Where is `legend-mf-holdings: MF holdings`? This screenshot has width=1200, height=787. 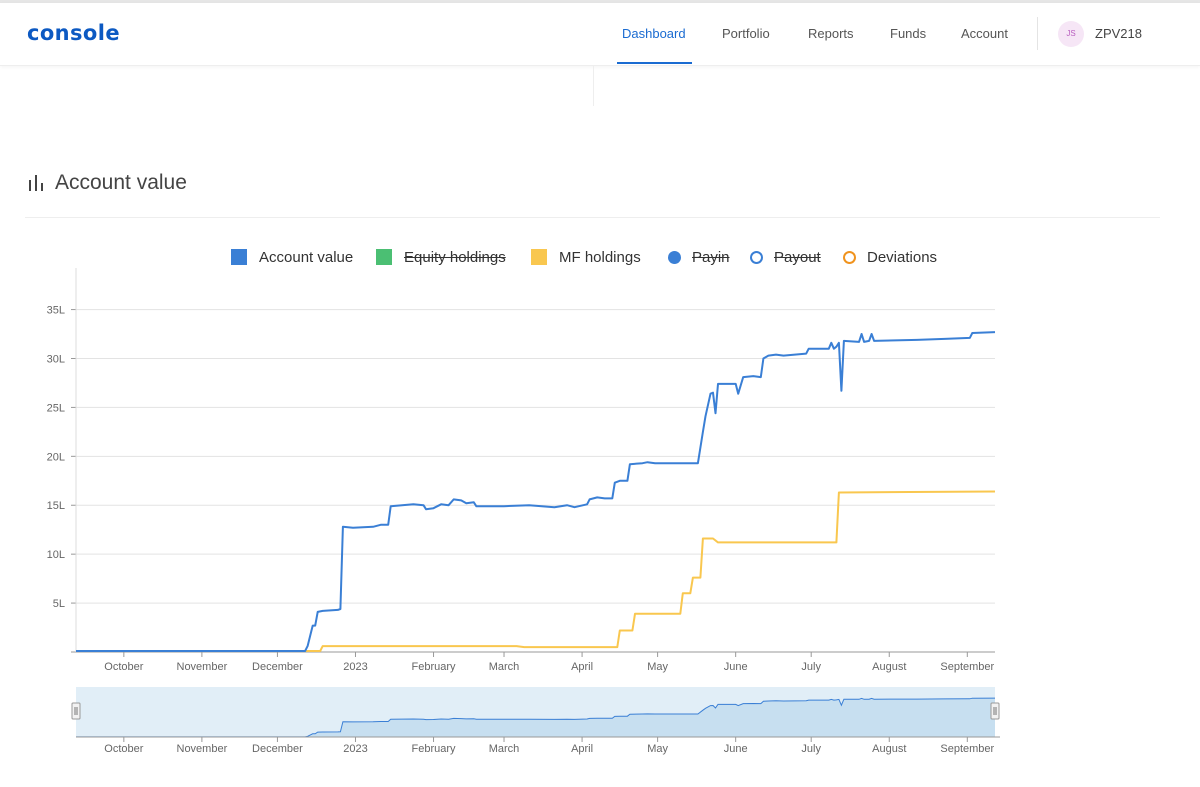
legend-mf-holdings: MF holdings is located at coordinates (586, 257).